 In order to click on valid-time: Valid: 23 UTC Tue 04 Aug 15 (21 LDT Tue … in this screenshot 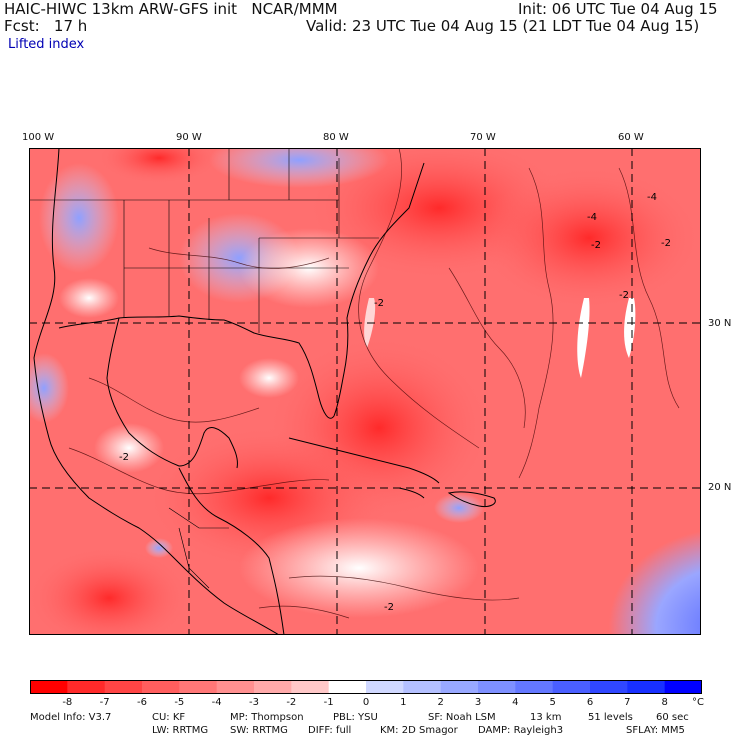, I will do `click(503, 26)`.